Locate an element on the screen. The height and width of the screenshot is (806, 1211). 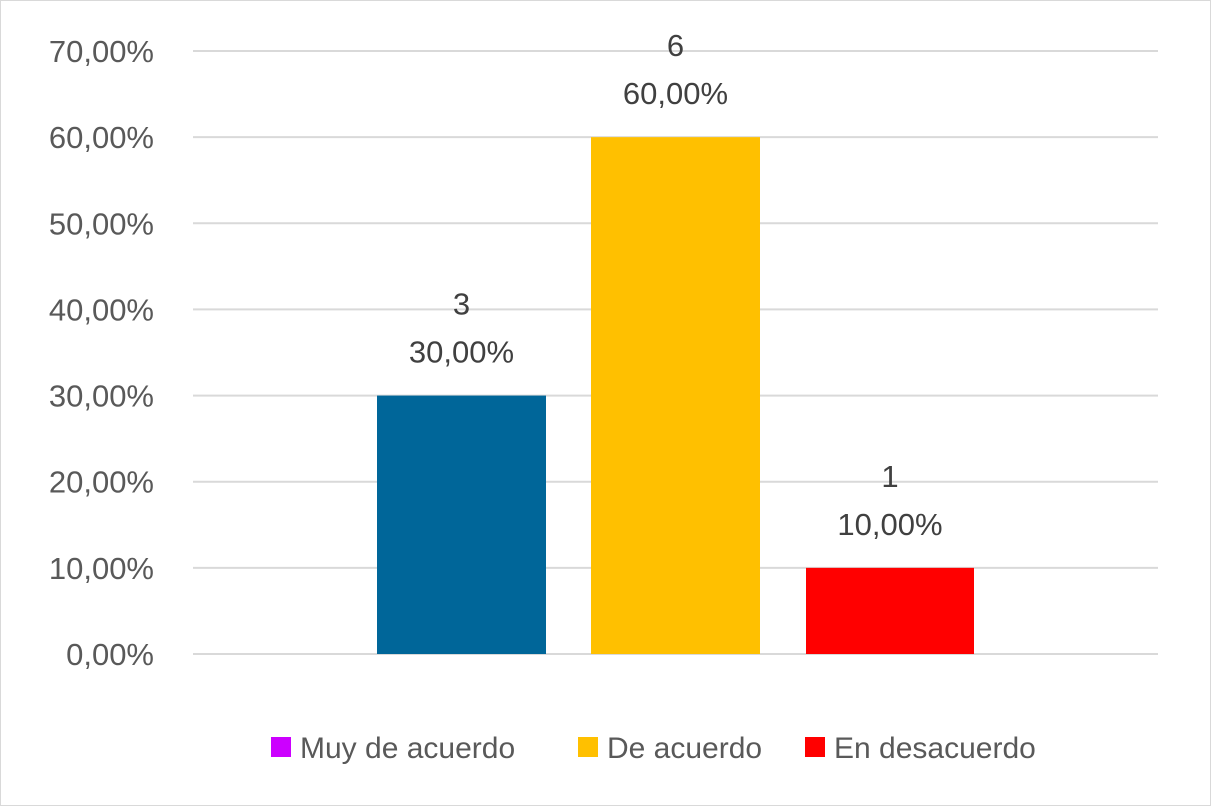
data-label-count: 1 is located at coordinates (889, 476).